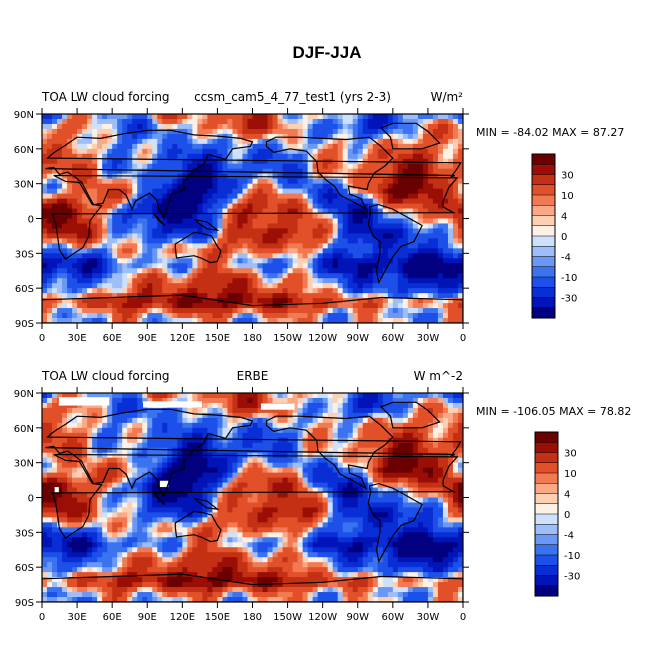 The image size is (654, 654). What do you see at coordinates (42, 338) in the screenshot?
I see `x-tick-label: 0` at bounding box center [42, 338].